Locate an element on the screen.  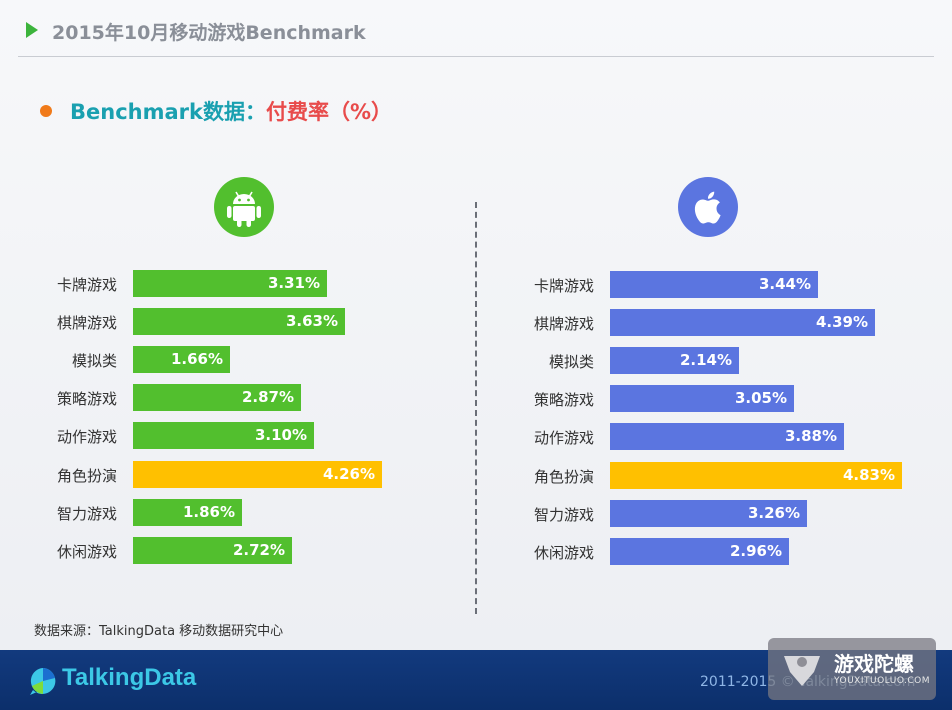
ios-bar-value-label: 3.44% is located at coordinates (784, 284).